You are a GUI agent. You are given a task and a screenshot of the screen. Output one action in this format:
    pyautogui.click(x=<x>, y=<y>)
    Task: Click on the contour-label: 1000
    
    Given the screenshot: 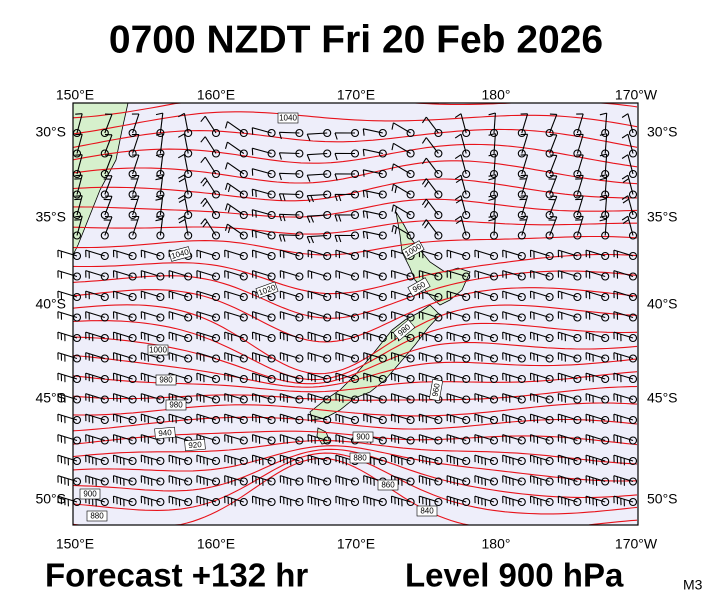 What is the action you would take?
    pyautogui.click(x=158, y=350)
    